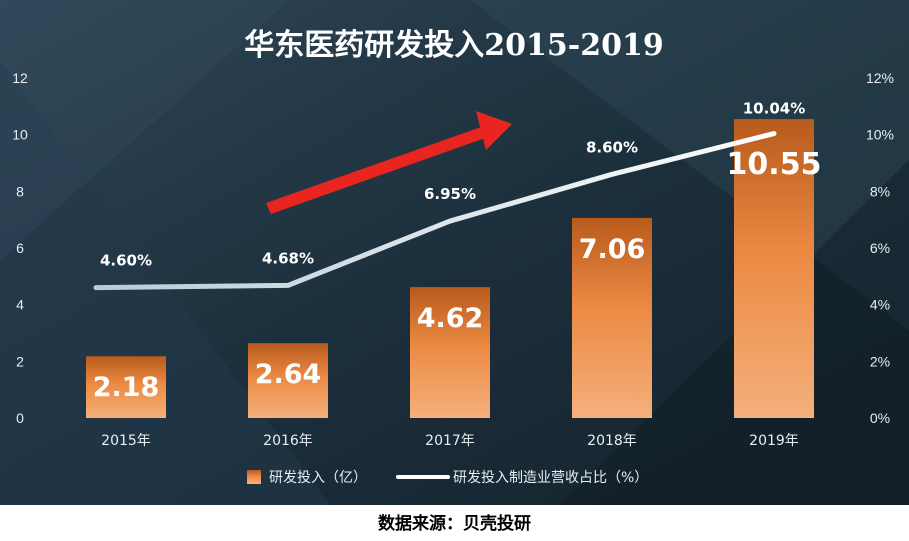  Describe the element at coordinates (20, 418) in the screenshot. I see `y-tick-left: 0` at that location.